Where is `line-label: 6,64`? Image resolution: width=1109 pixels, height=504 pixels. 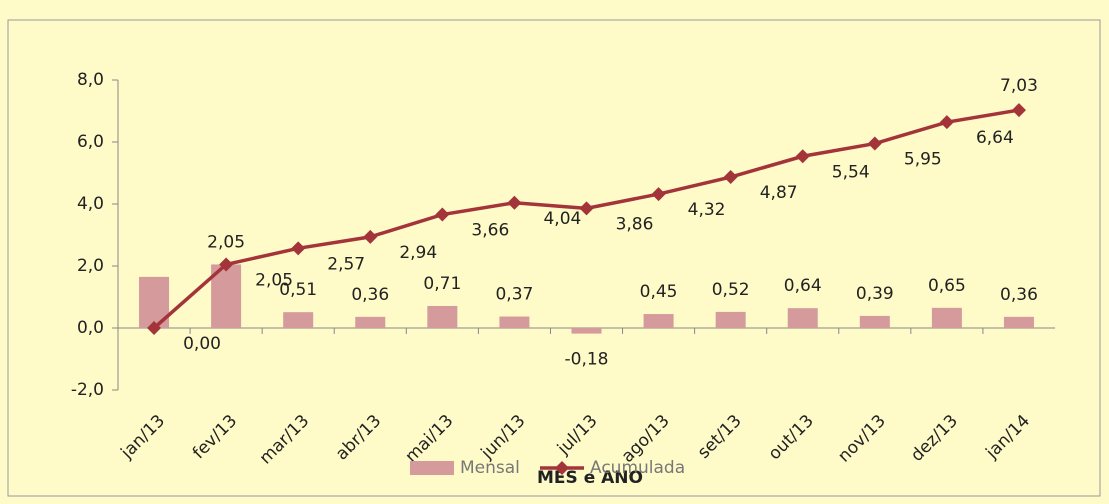 line-label: 6,64 is located at coordinates (995, 138).